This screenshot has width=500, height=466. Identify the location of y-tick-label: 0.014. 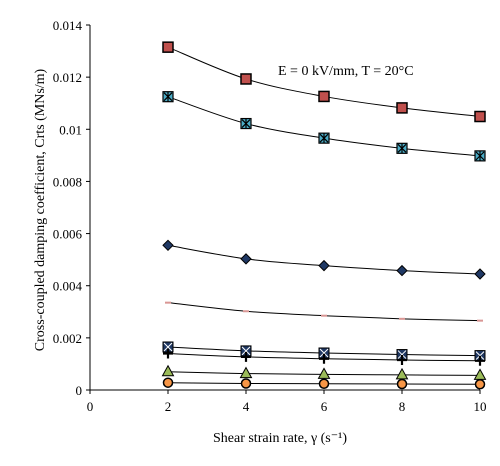
(68, 25).